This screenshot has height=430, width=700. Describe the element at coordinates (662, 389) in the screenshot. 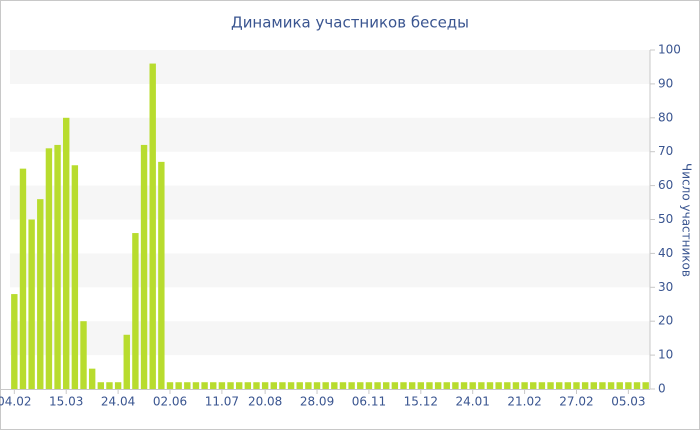

I see `y-tick-label: 0` at that location.